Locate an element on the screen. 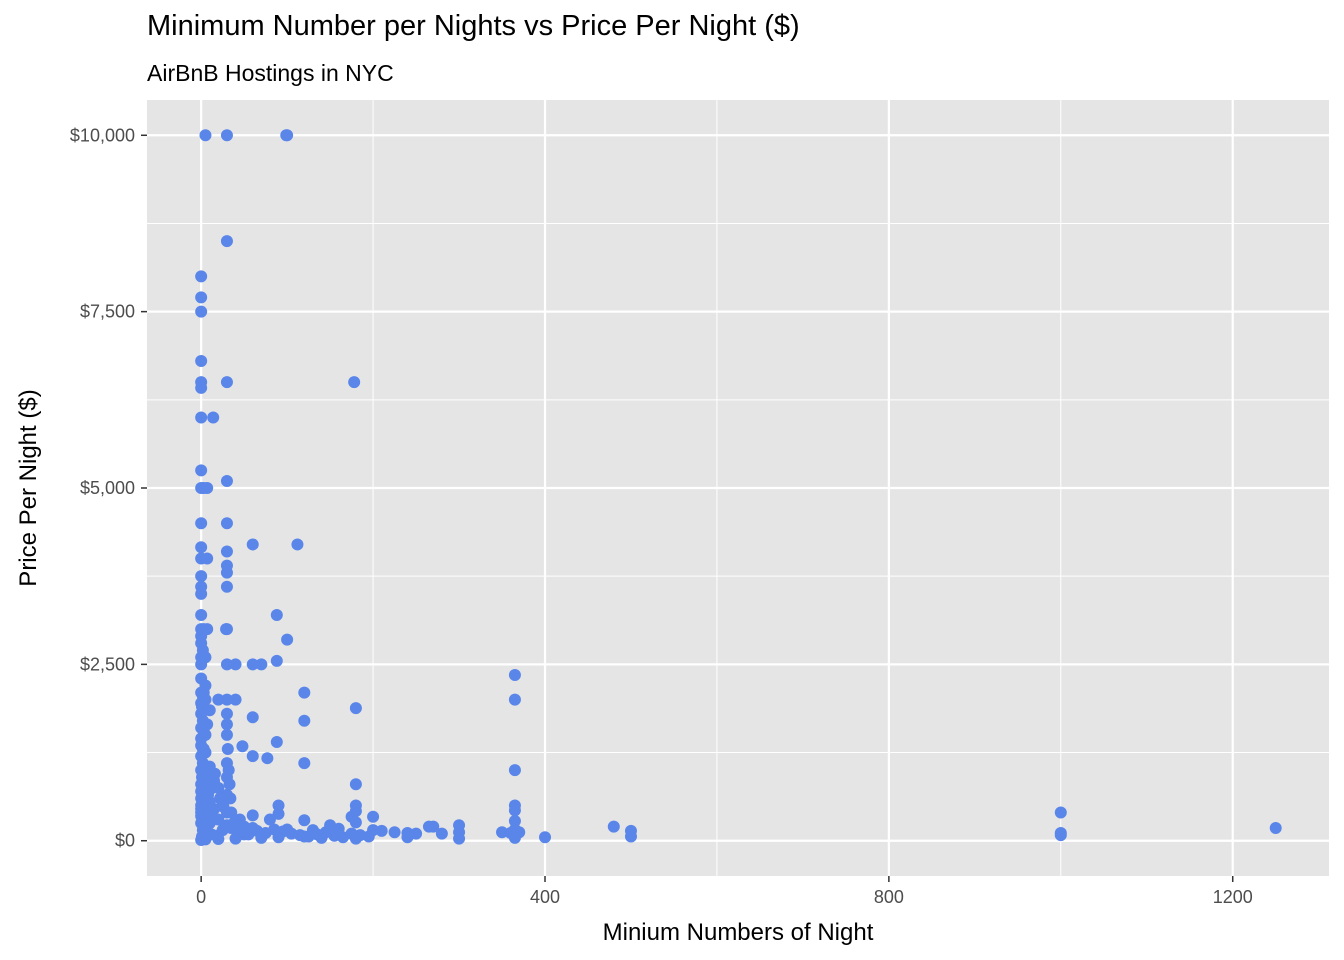 The width and height of the screenshot is (1344, 960). x-tick-label: 800 is located at coordinates (889, 897).